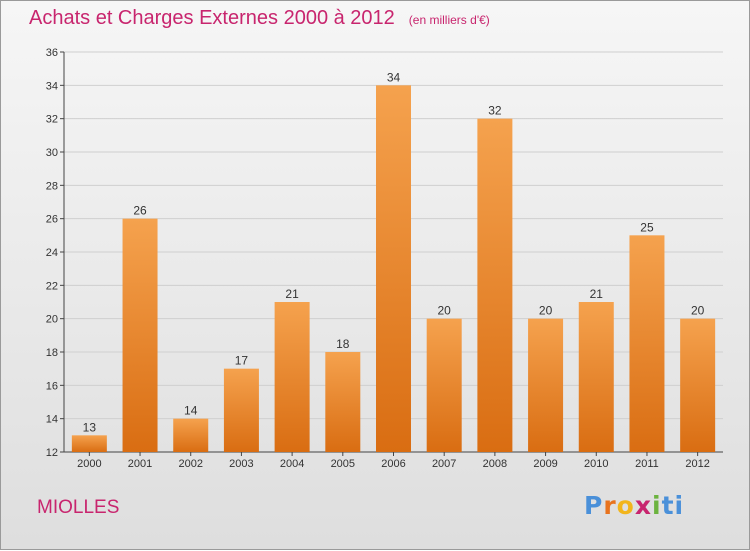  Describe the element at coordinates (52, 120) in the screenshot. I see `y-tick-label: 32` at that location.